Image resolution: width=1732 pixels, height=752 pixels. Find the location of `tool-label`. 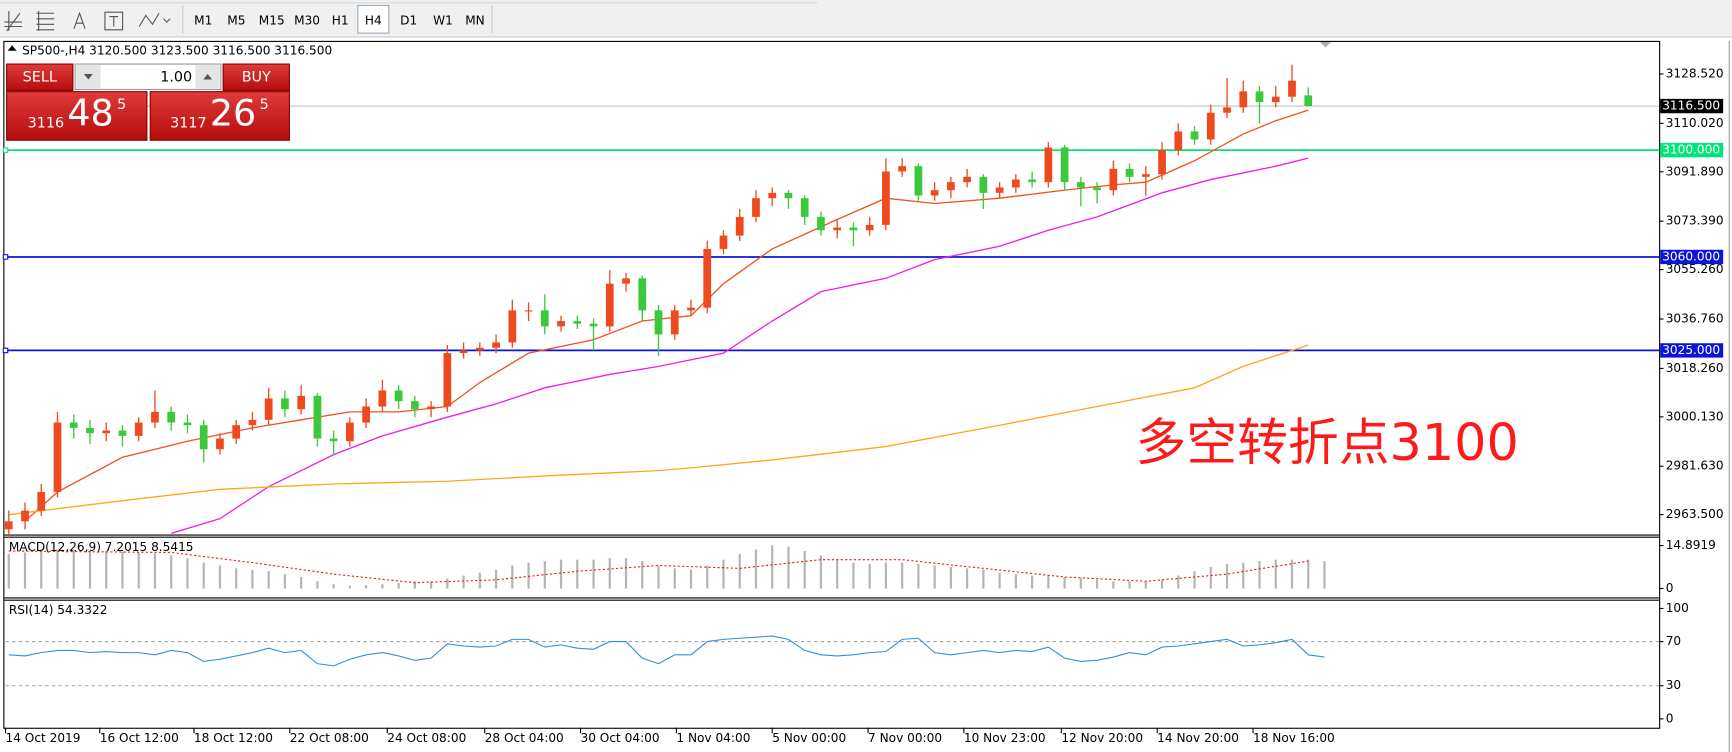

tool-label is located at coordinates (114, 21).